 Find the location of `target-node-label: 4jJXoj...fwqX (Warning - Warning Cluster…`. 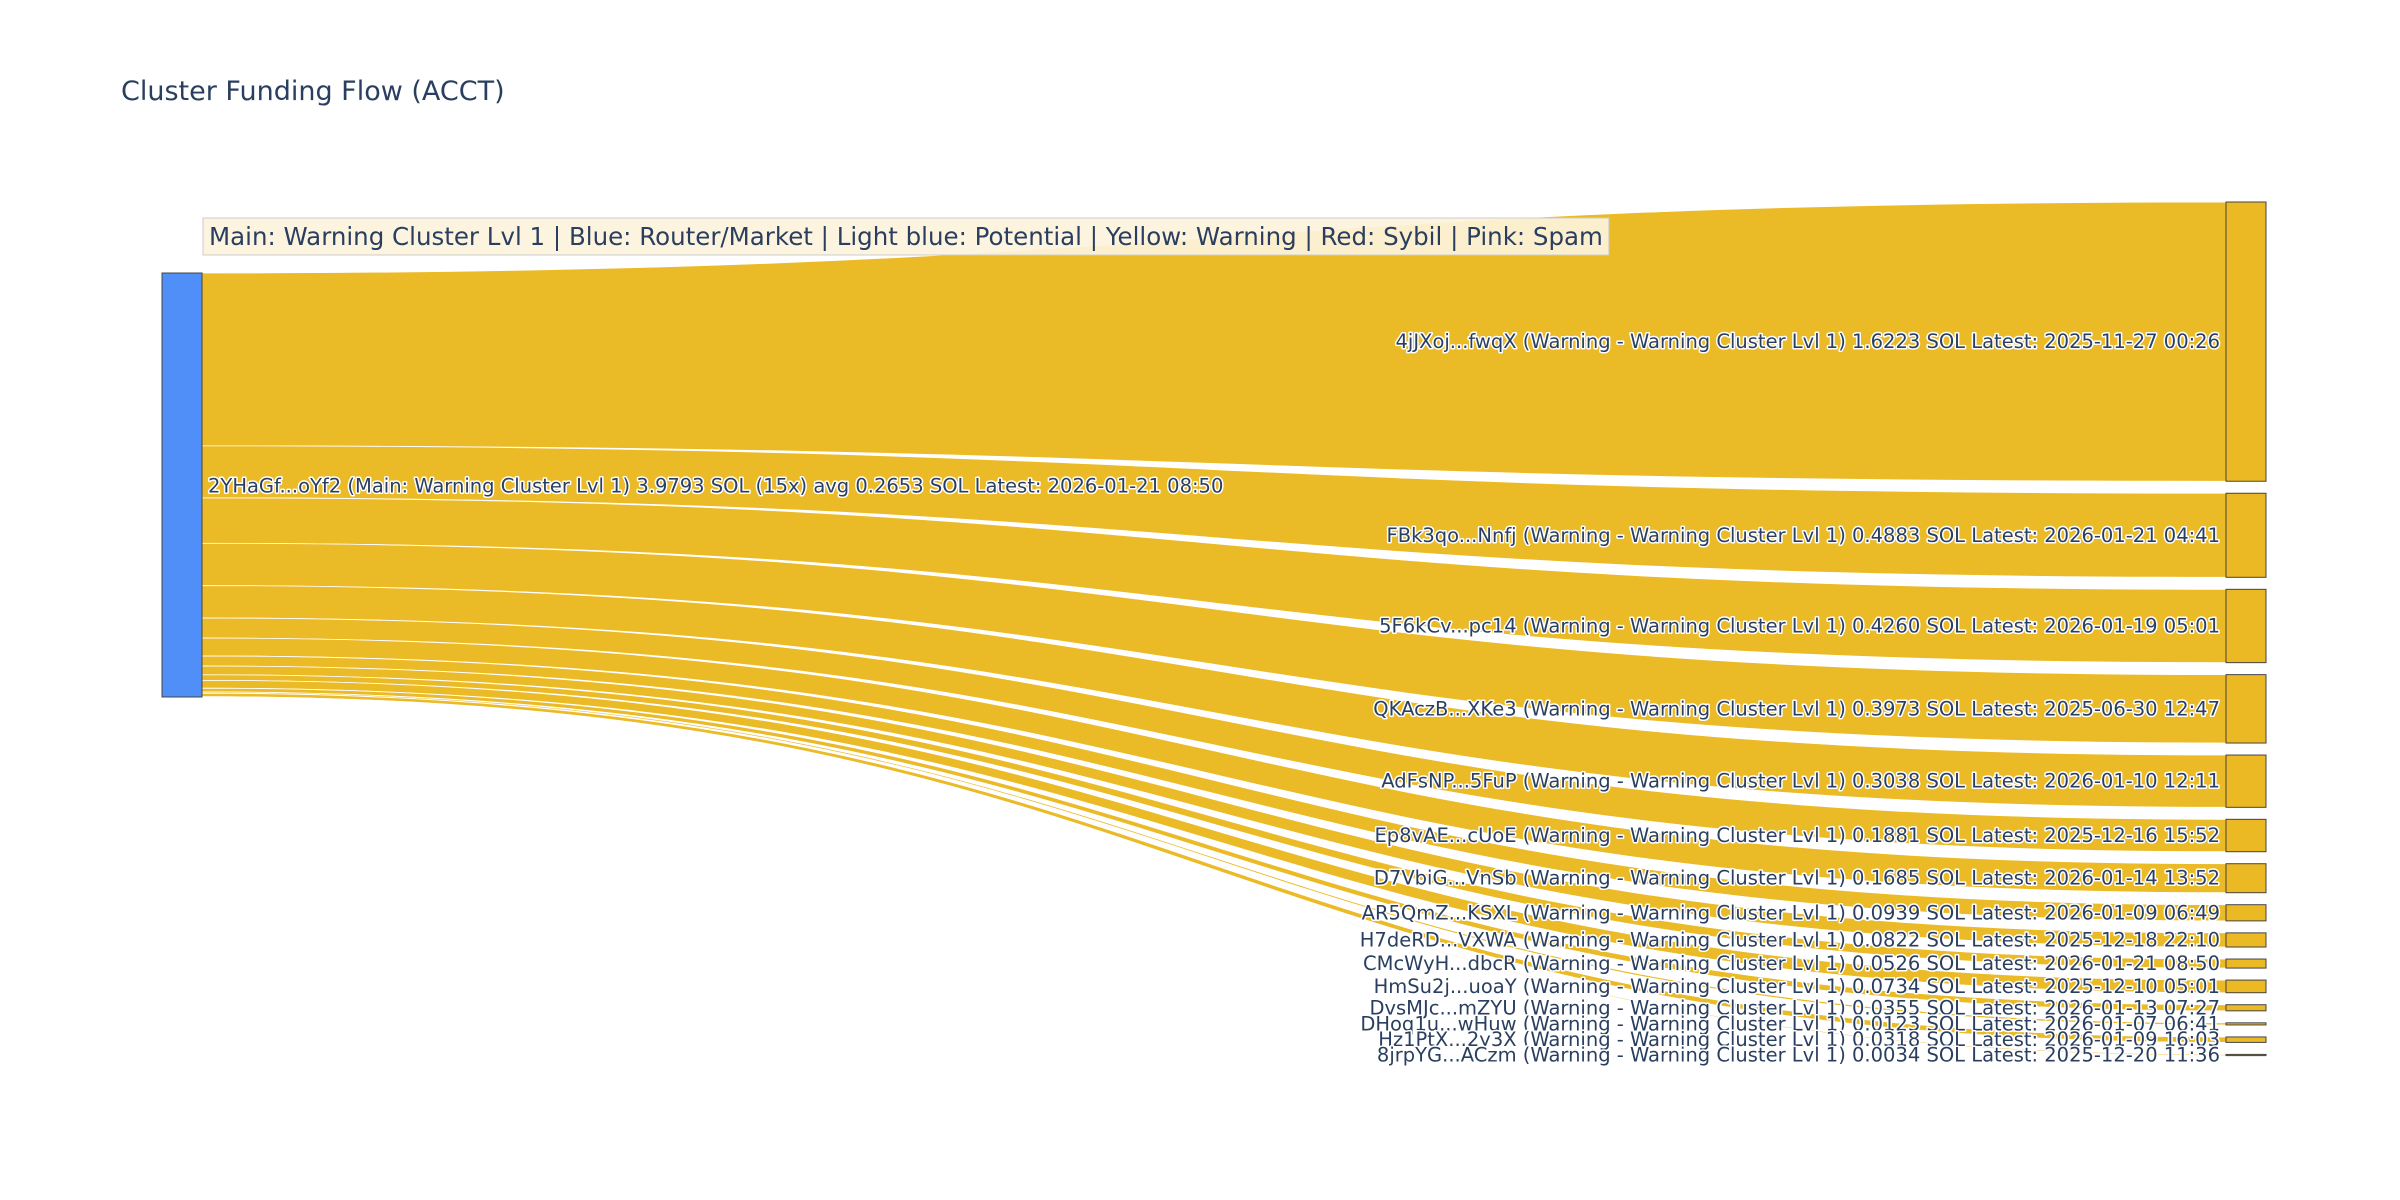

target-node-label: 4jJXoj...fwqX (Warning - Warning Cluster… is located at coordinates (1808, 341).